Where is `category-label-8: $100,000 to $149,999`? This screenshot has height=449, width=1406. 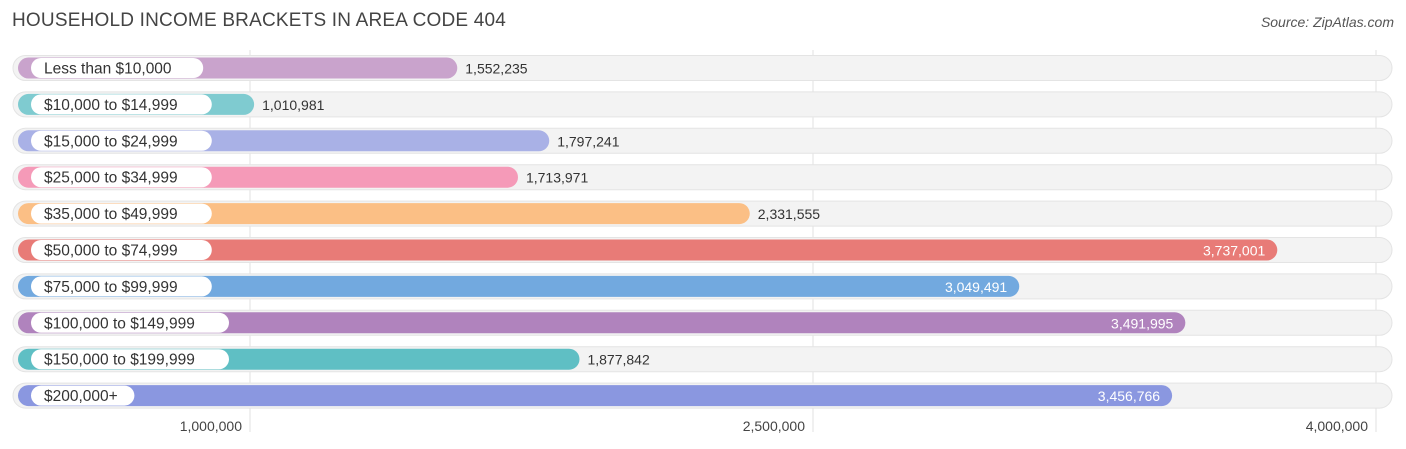
category-label-8: $100,000 to $149,999 is located at coordinates (119, 323).